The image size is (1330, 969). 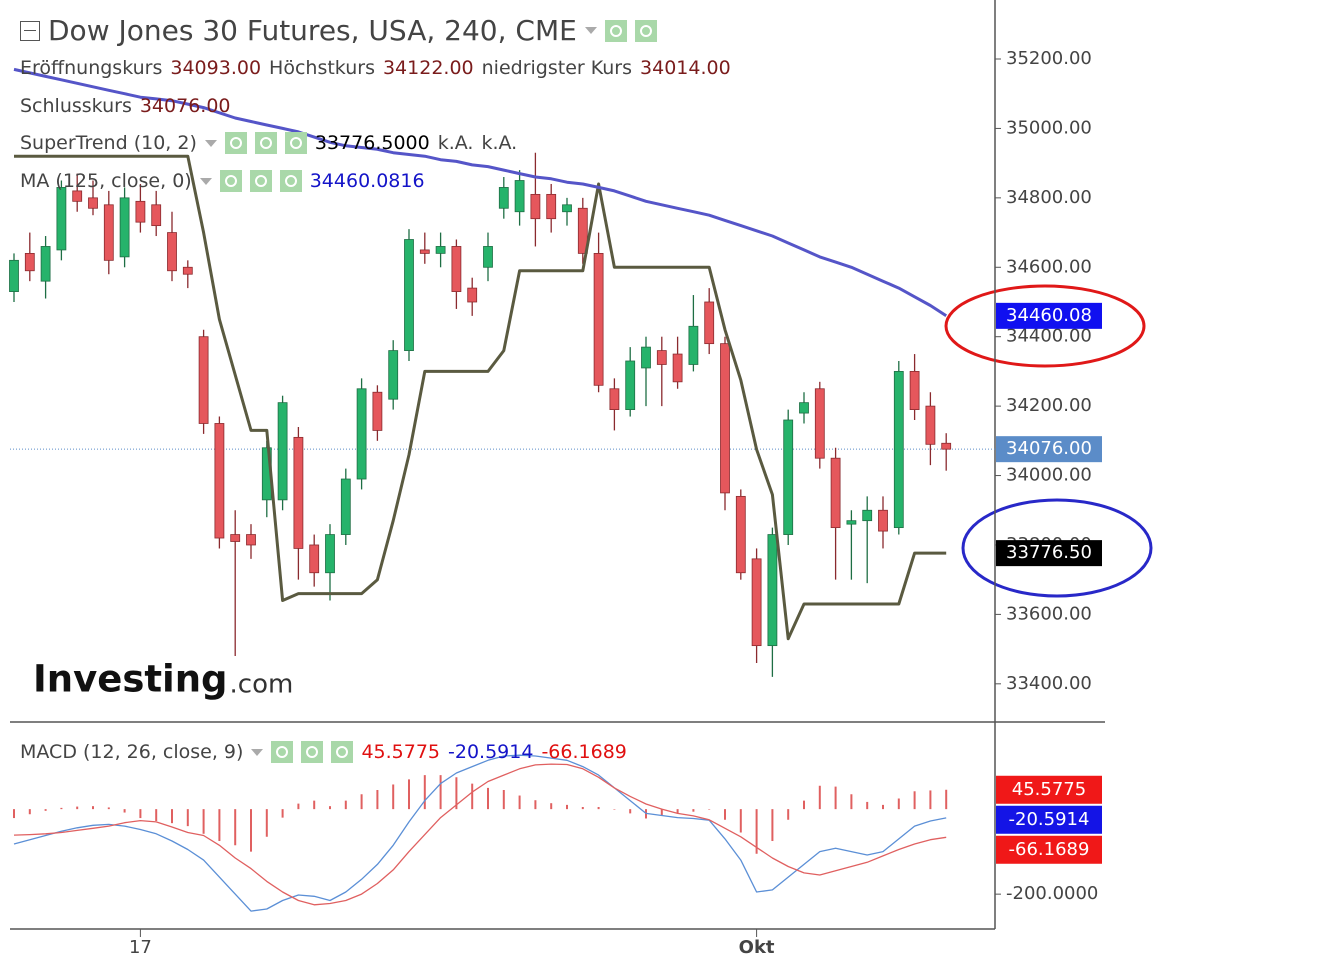 What do you see at coordinates (140, 947) in the screenshot?
I see `x-tick-label: 17` at bounding box center [140, 947].